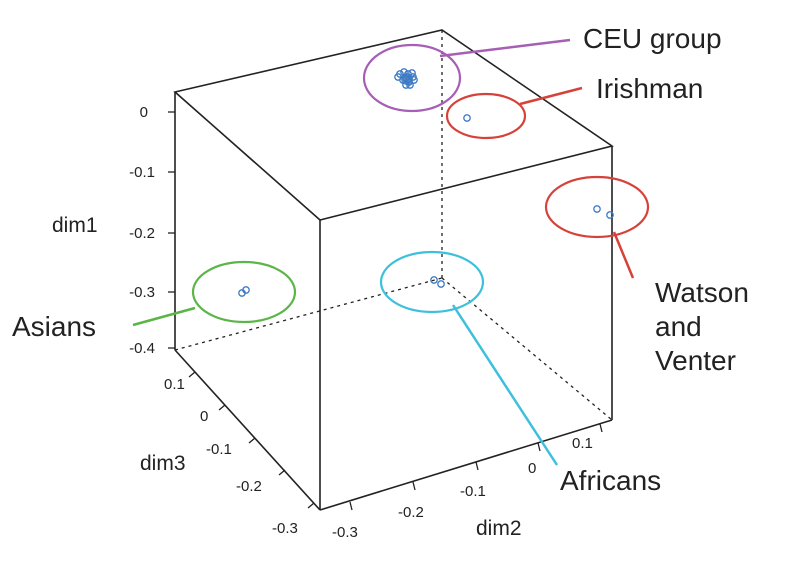 The height and width of the screenshot is (563, 785). Describe the element at coordinates (407, 79) in the screenshot. I see `data-point-cluster` at that location.